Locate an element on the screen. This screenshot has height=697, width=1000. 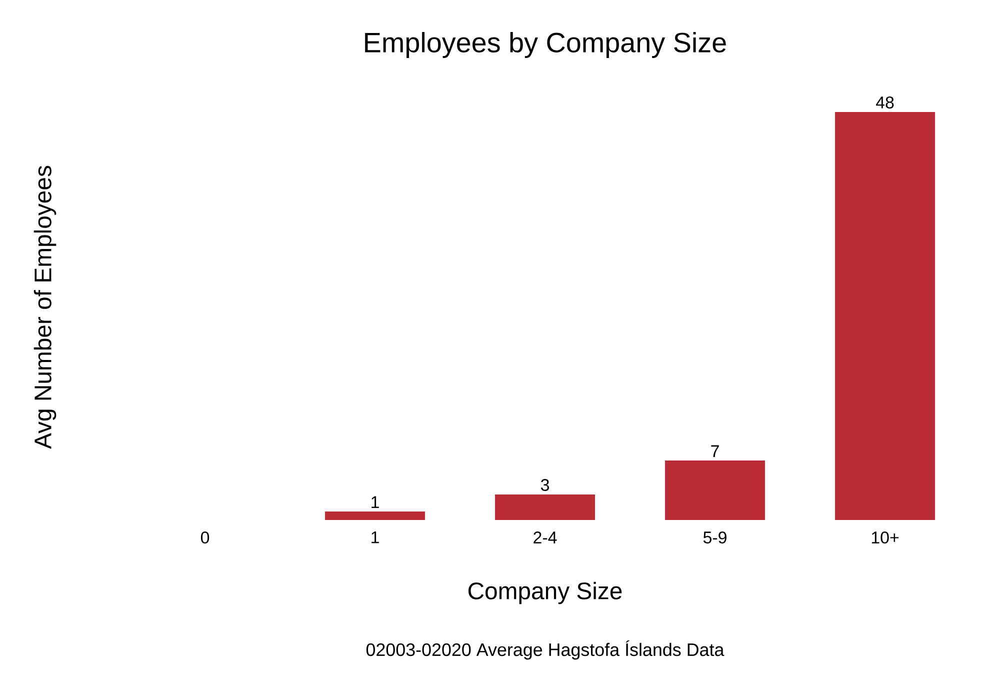
data-label: 7 is located at coordinates (715, 451).